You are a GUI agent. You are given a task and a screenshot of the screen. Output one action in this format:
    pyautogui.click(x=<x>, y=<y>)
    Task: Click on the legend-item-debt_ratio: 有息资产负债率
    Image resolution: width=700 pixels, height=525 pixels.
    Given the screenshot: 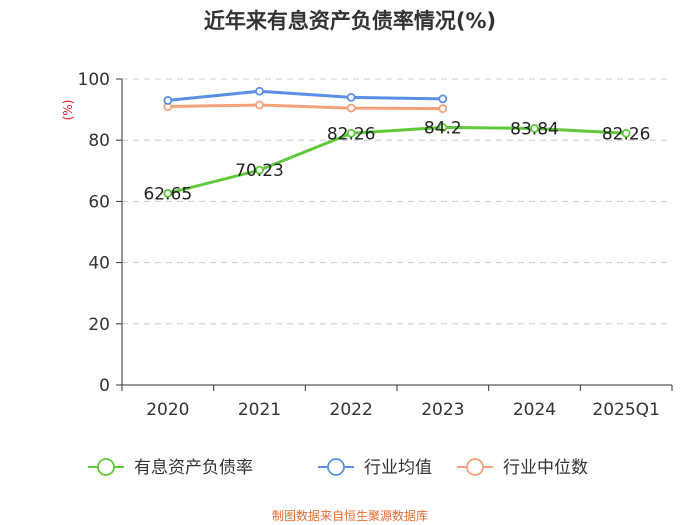 What is the action you would take?
    pyautogui.click(x=170, y=468)
    